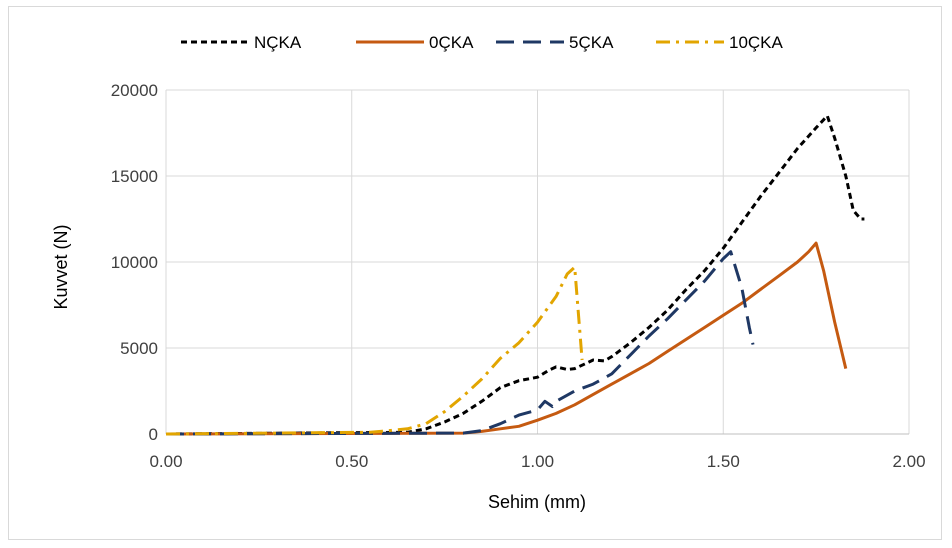 The height and width of the screenshot is (548, 952). What do you see at coordinates (723, 461) in the screenshot?
I see `x-tick-label: 1.50` at bounding box center [723, 461].